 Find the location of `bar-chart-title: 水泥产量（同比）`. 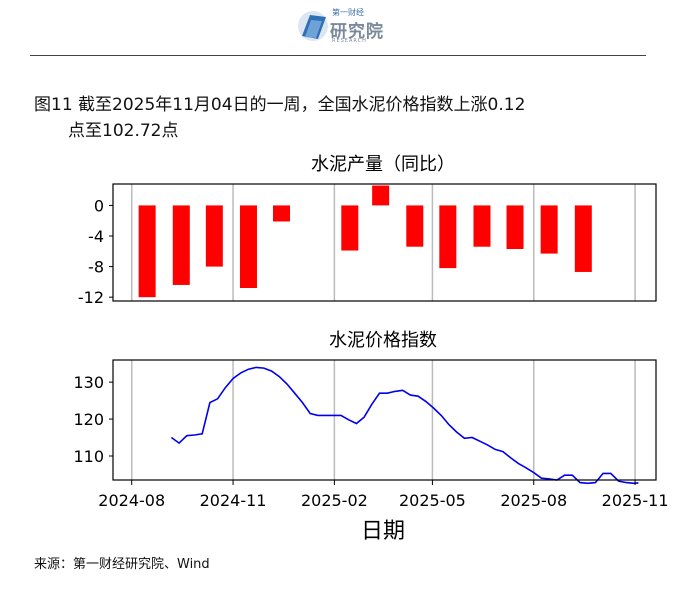

bar-chart-title: 水泥产量（同比） is located at coordinates (383, 164).